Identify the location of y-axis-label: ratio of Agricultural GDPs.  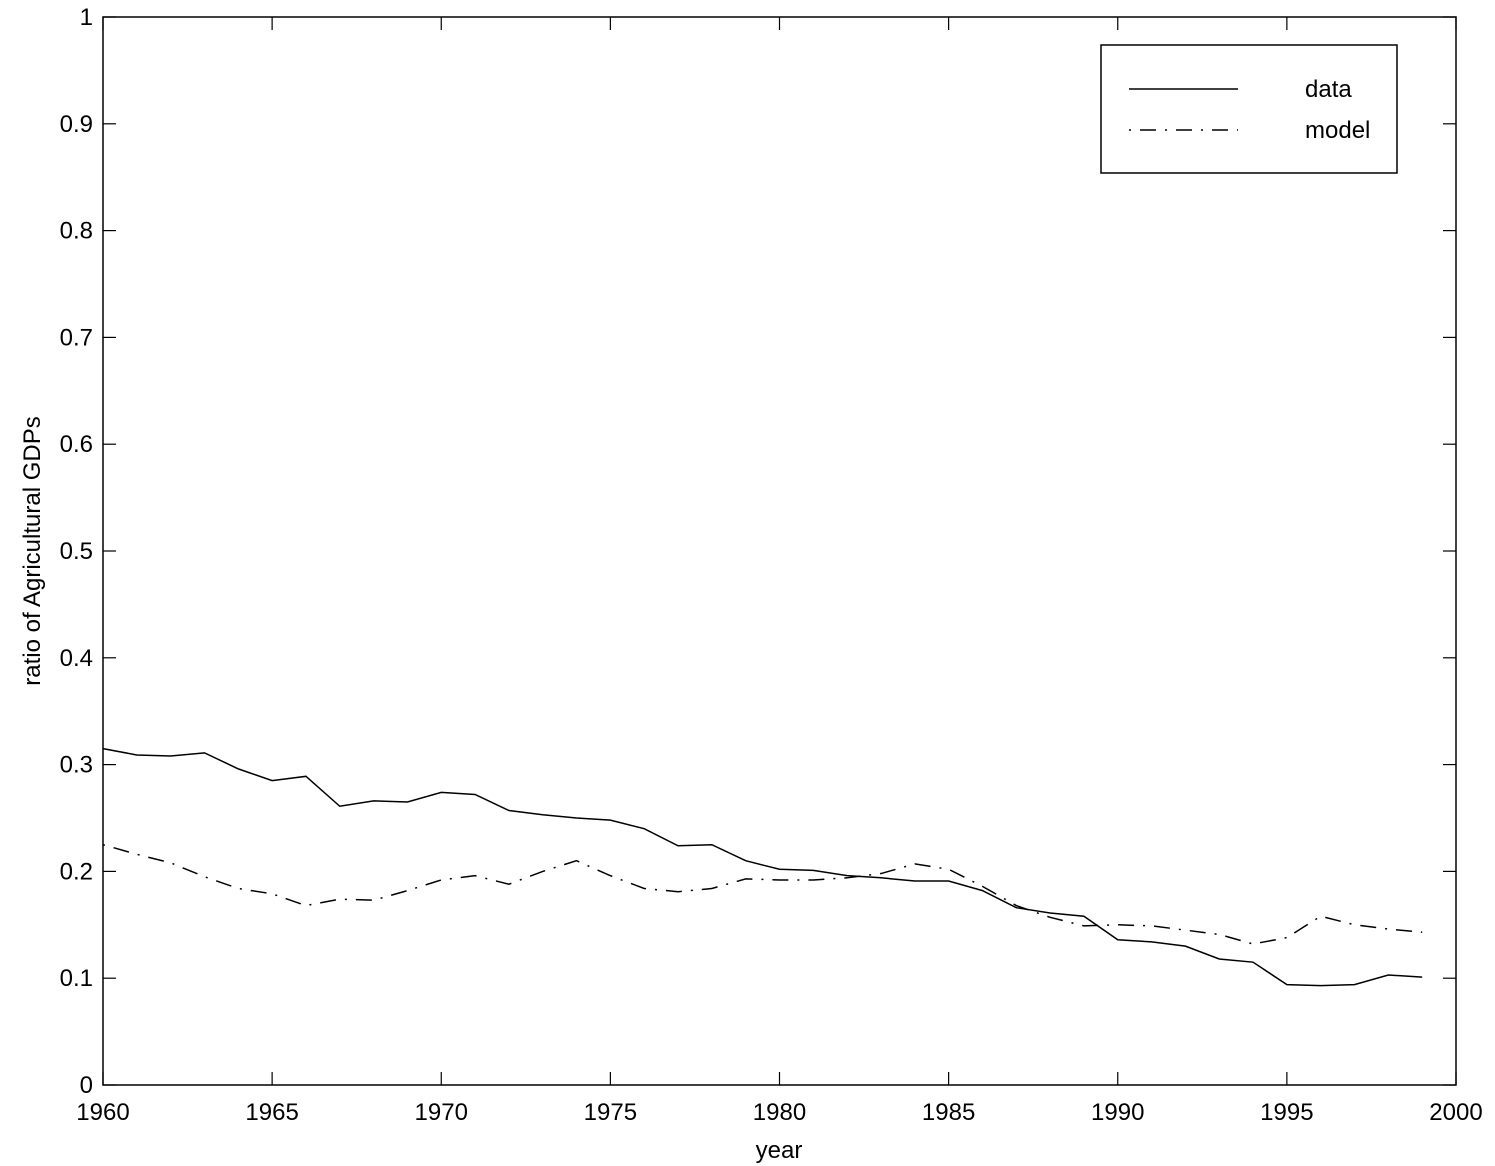
(32, 550).